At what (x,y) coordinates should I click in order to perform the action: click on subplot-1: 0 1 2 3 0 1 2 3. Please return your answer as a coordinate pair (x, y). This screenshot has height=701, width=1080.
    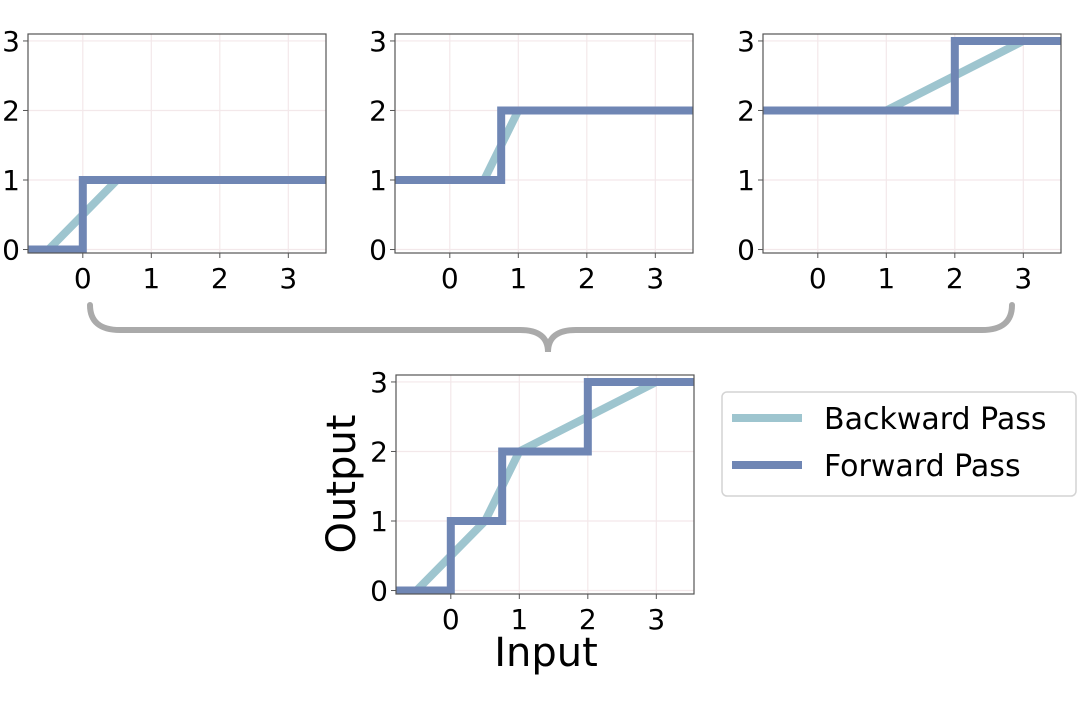
    Looking at the image, I should click on (164, 160).